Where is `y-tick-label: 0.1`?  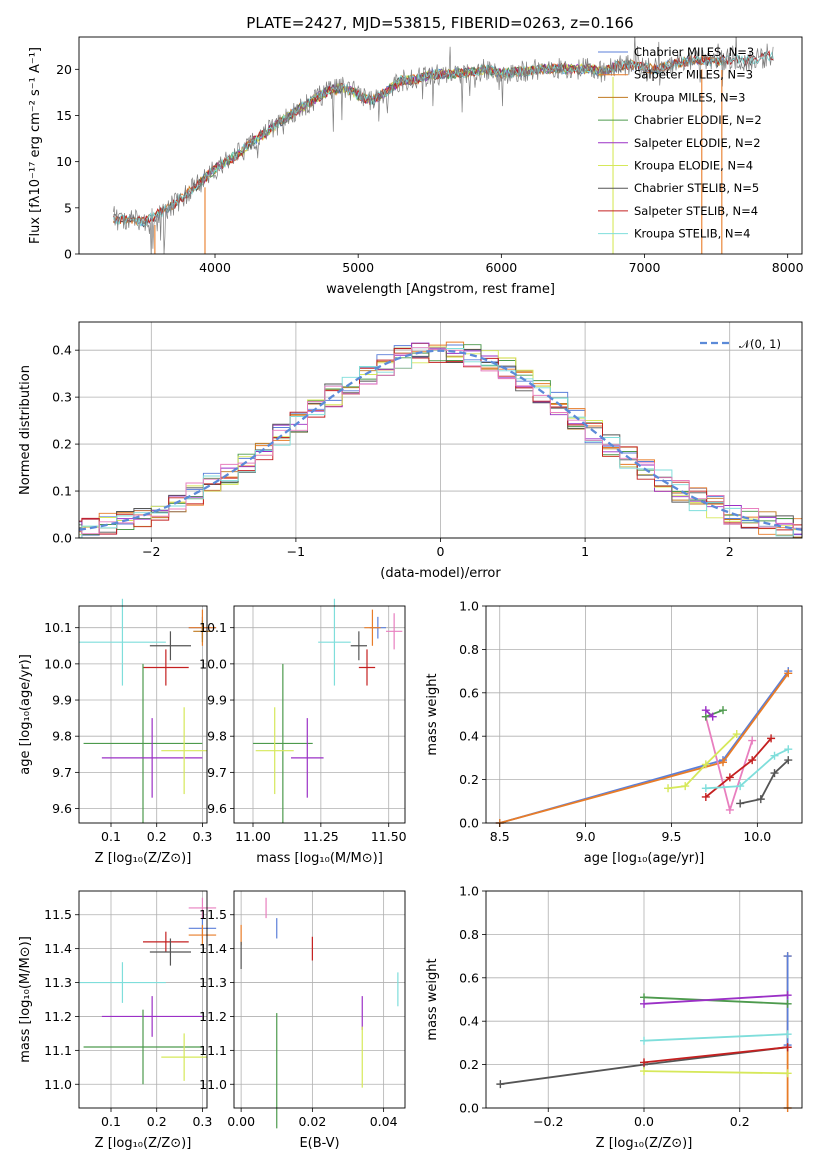 y-tick-label: 0.1 is located at coordinates (62, 491).